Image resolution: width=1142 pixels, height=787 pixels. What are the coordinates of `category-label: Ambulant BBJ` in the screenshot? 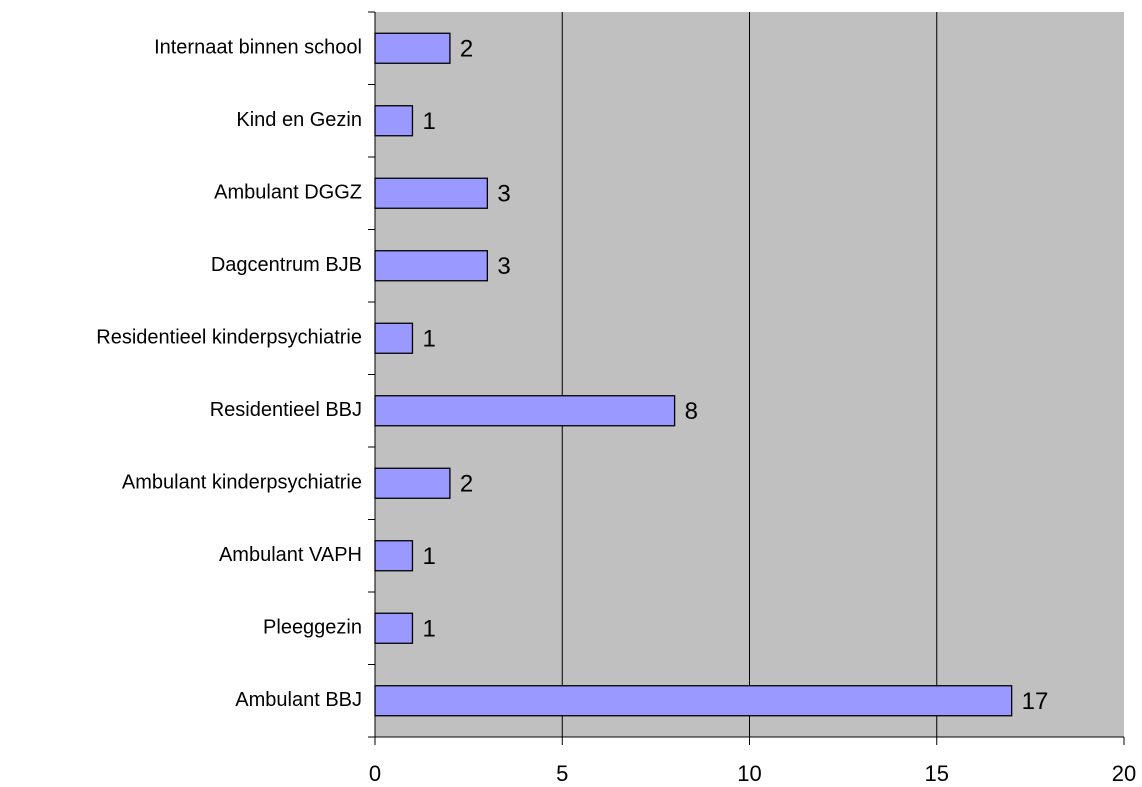 It's located at (298, 700).